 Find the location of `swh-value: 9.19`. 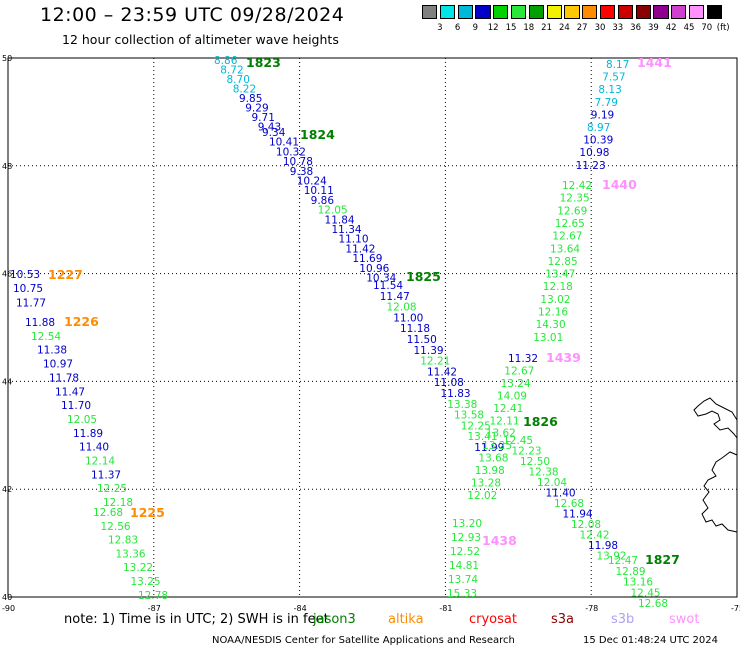

swh-value: 9.19 is located at coordinates (602, 115).